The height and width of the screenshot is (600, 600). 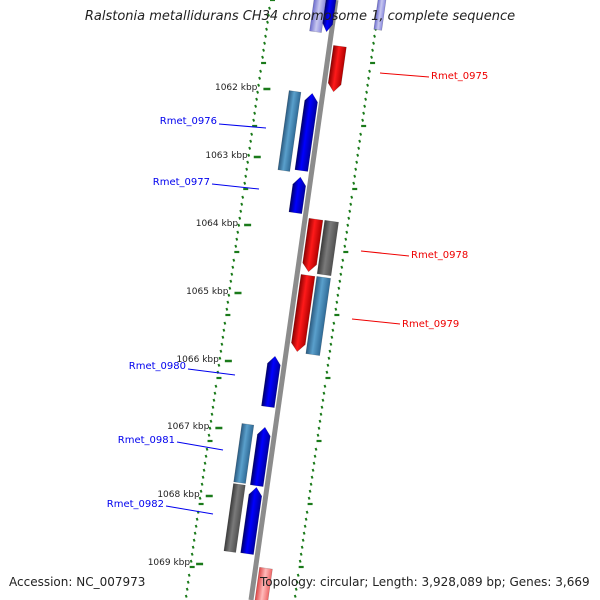 I want to click on gene-label-rmet-0977: Rmet_0977, so click(x=181, y=182).